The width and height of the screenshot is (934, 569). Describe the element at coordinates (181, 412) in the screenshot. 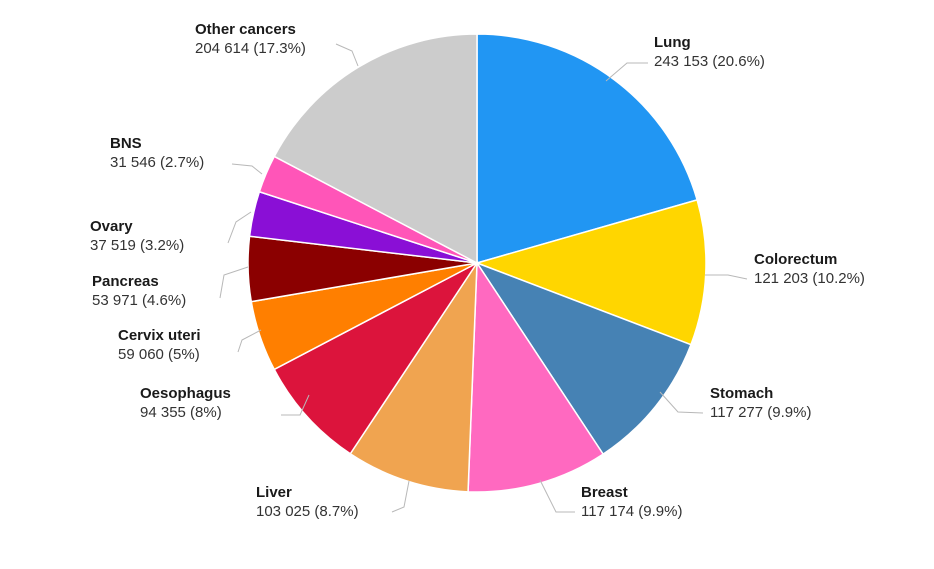

I see `slice-value-oesophagus: 94 355 (8%)` at that location.